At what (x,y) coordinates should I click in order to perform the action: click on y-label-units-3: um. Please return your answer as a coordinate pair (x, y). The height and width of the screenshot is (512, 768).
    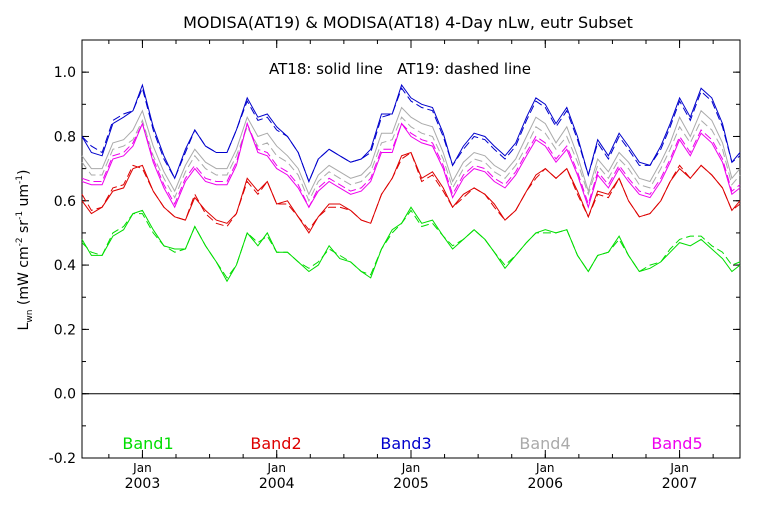
    Looking at the image, I should click on (24, 195).